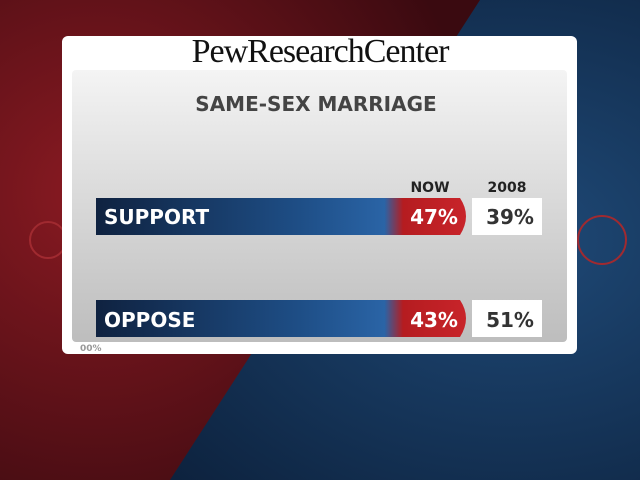 This screenshot has width=640, height=480. I want to click on now-value: 43%, so click(434, 320).